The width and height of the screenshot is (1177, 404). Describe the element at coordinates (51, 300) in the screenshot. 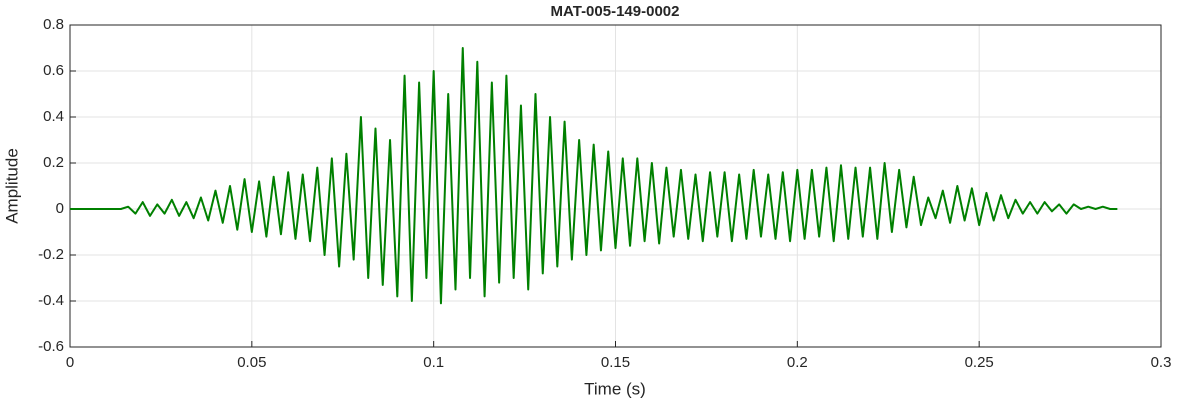

I see `y-tick-label: -0.4` at that location.